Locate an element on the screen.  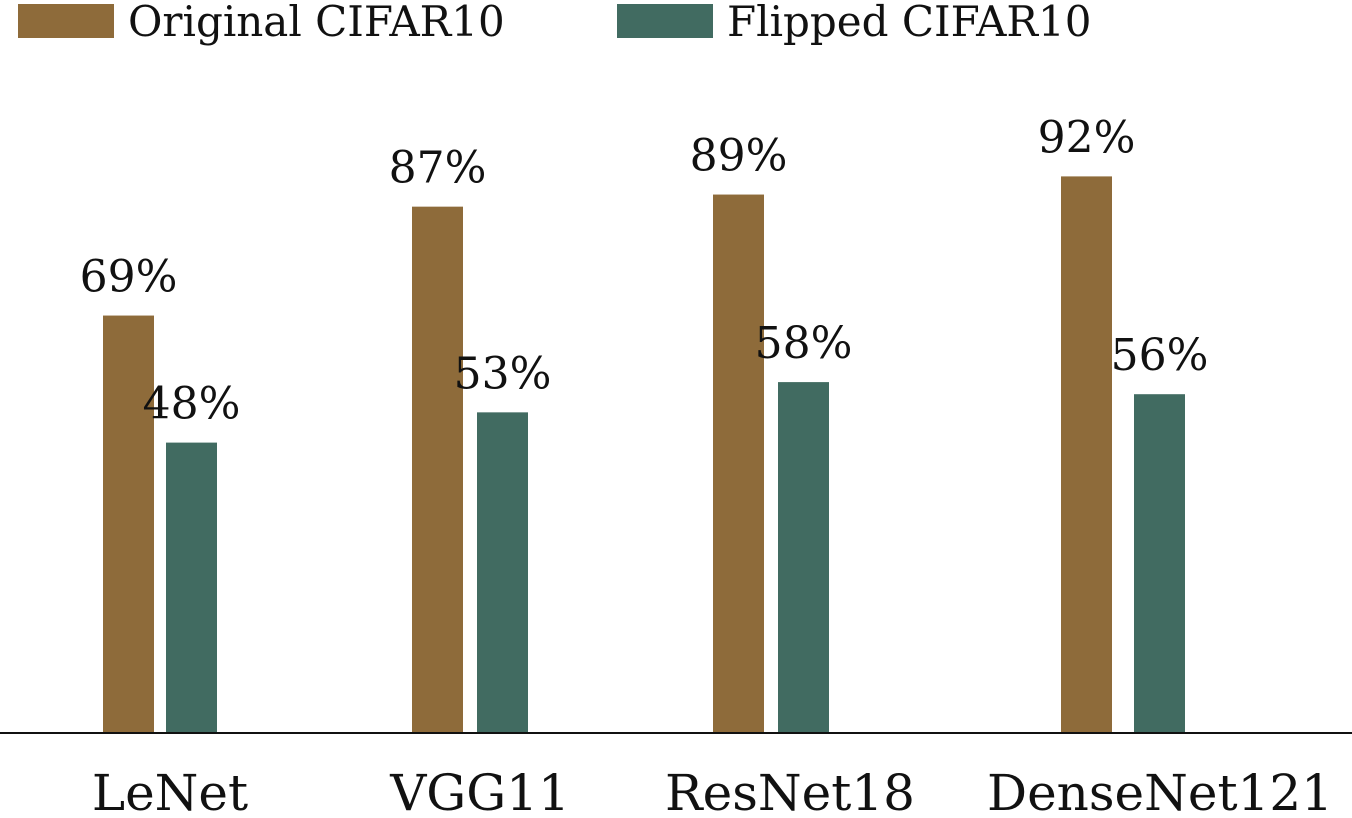
value-label-vgg11-original: 87% is located at coordinates (438, 168).